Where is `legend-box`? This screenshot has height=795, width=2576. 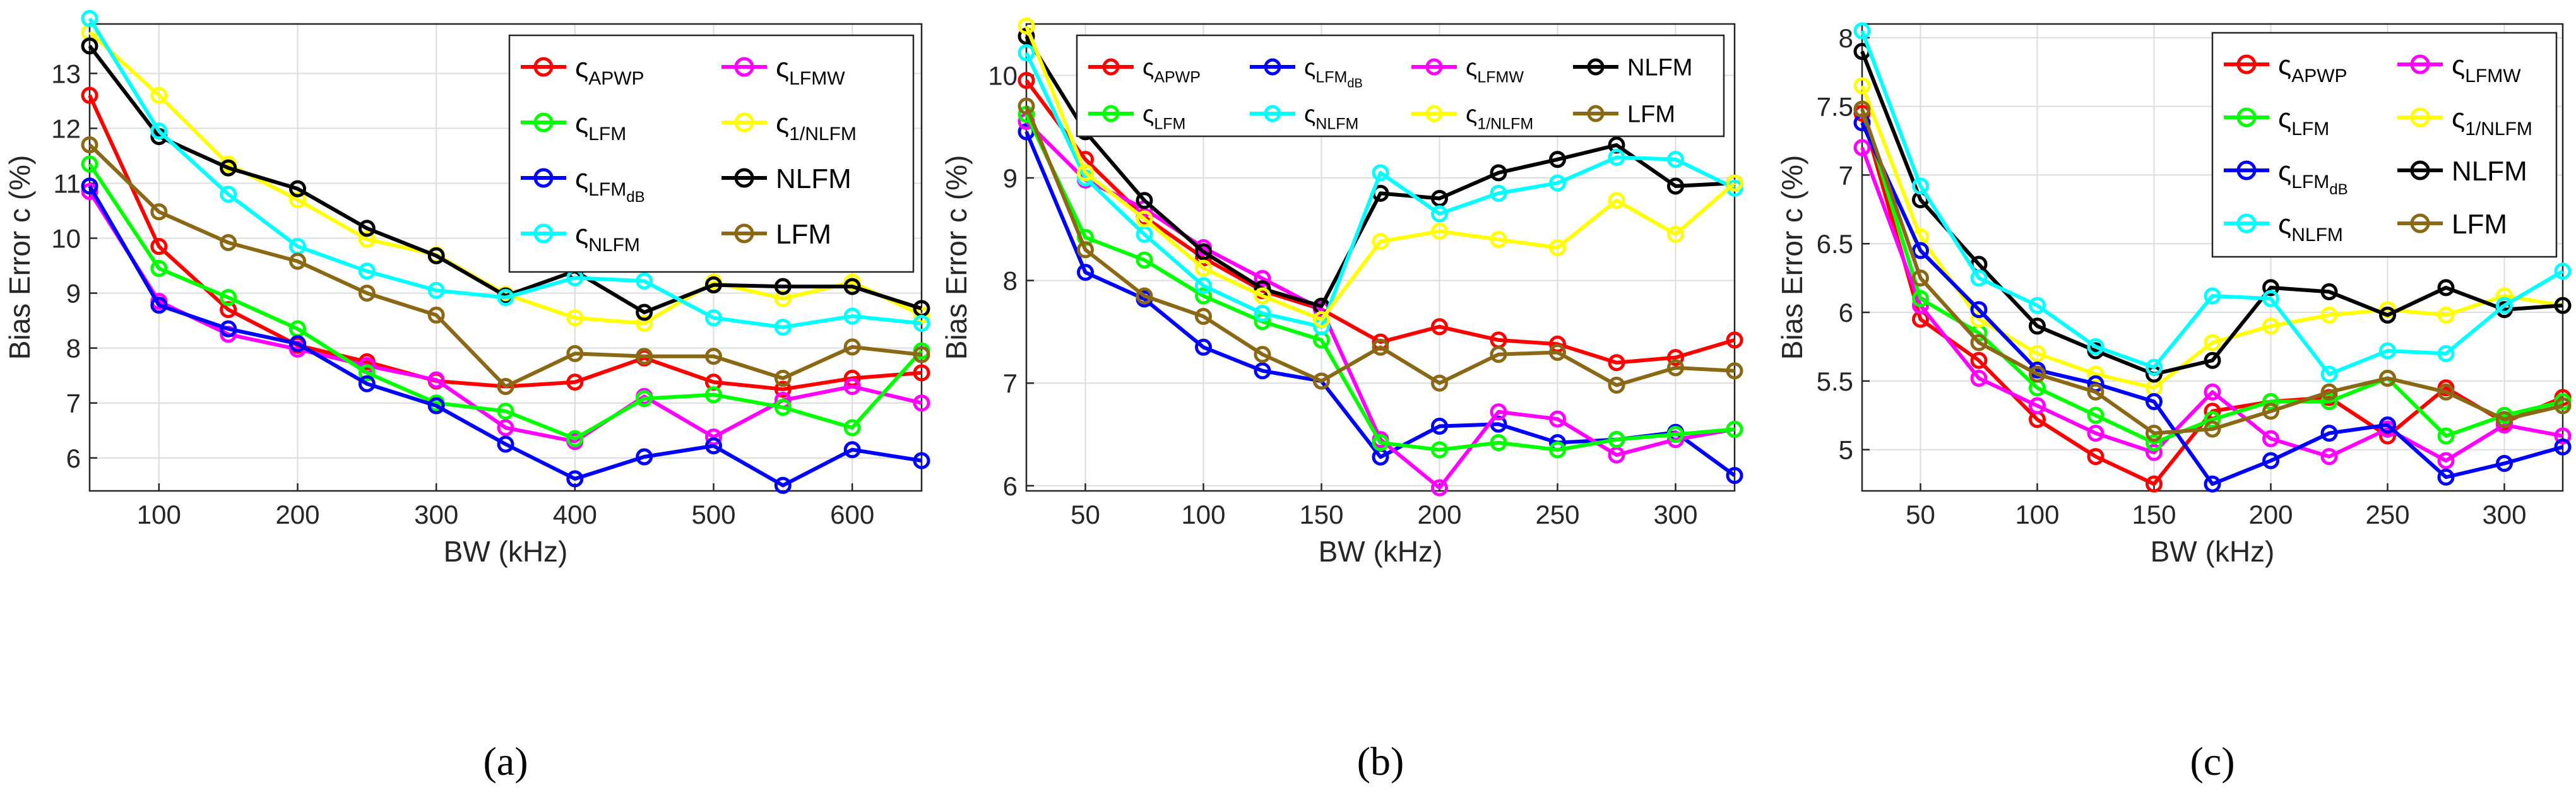 legend-box is located at coordinates (712, 153).